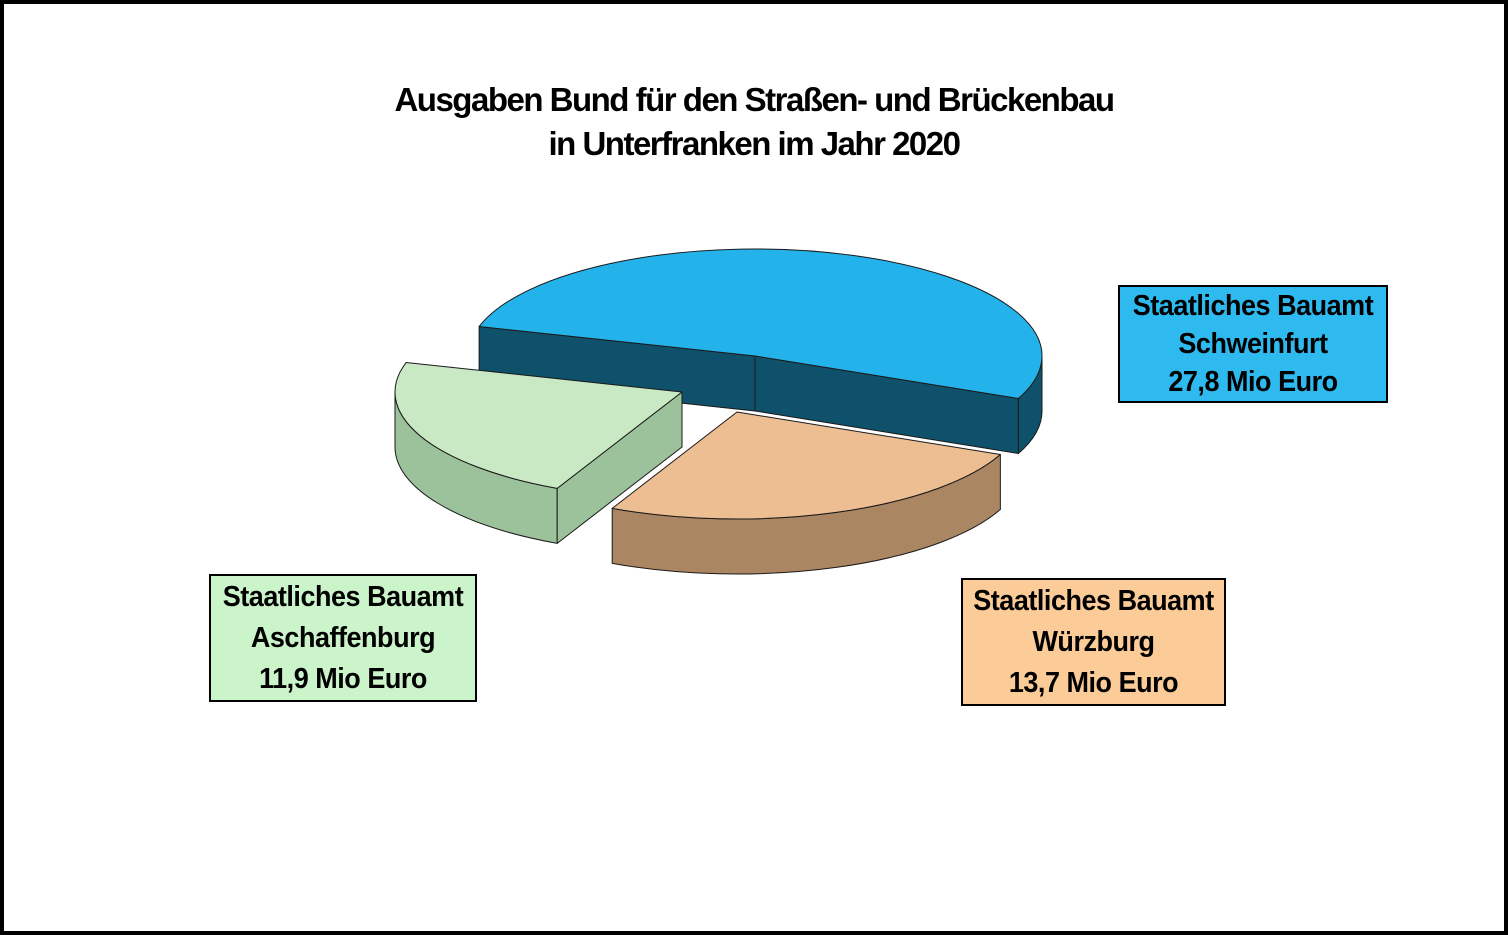  I want to click on pie-top-aschaffenburg, so click(538, 425).